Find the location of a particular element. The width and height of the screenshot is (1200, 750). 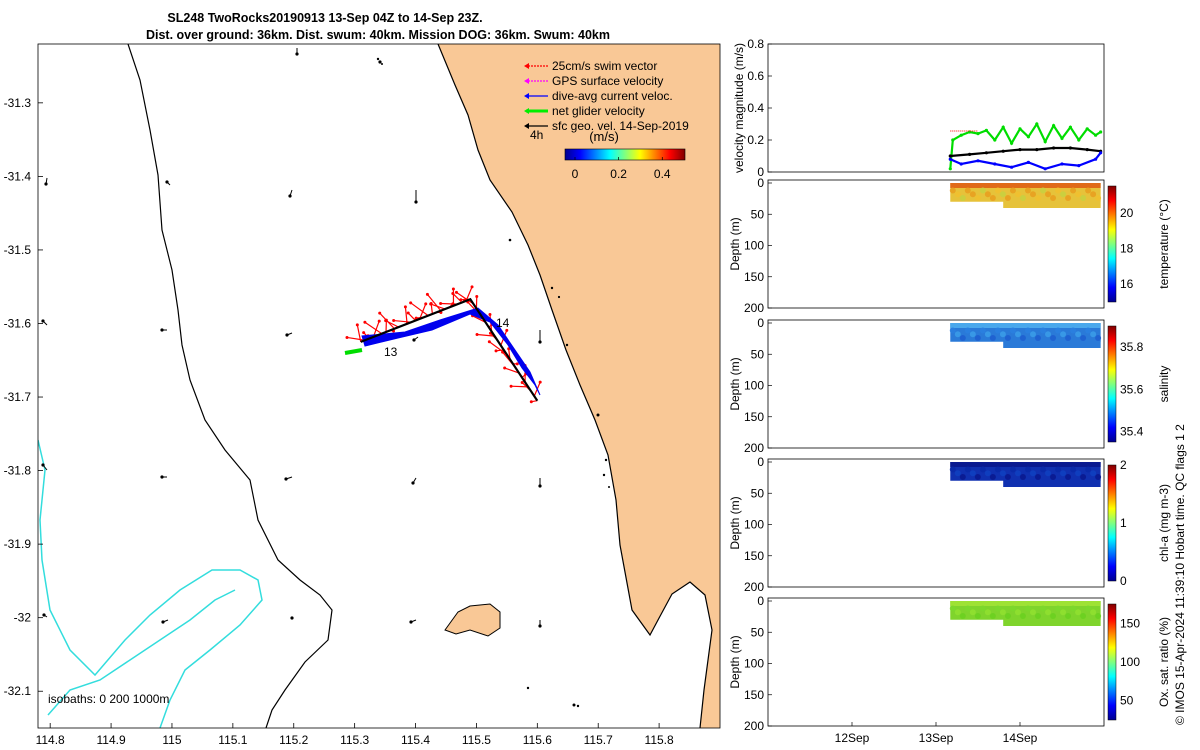

depth-data-surface is located at coordinates (1025, 603).